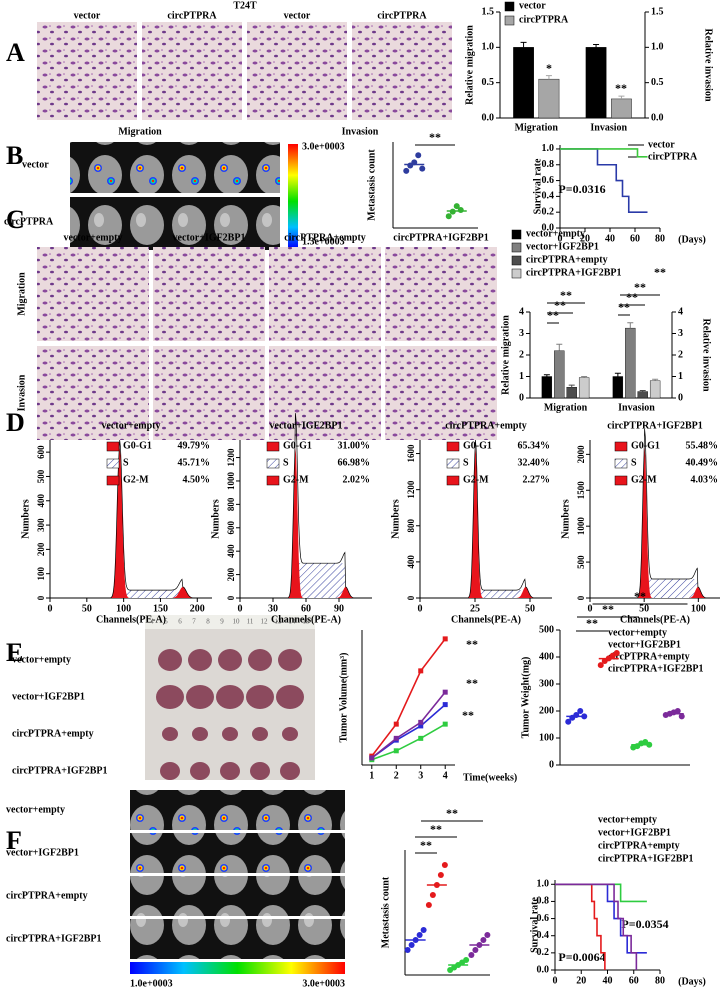  Describe the element at coordinates (323, 983) in the screenshot. I see `colorbar-label: 3.0e+0003` at that location.